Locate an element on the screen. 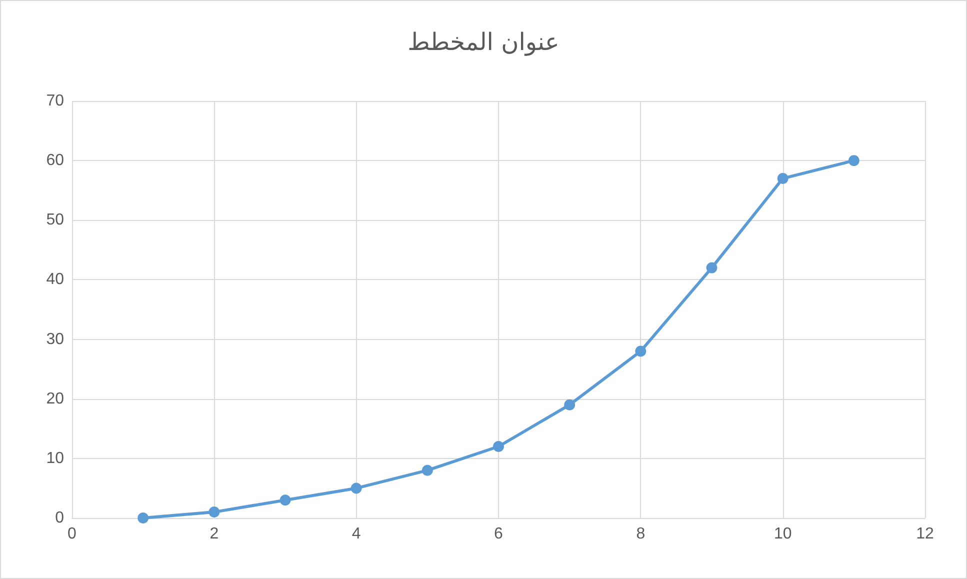 This screenshot has height=579, width=967. x-tick-label: 6 is located at coordinates (499, 534).